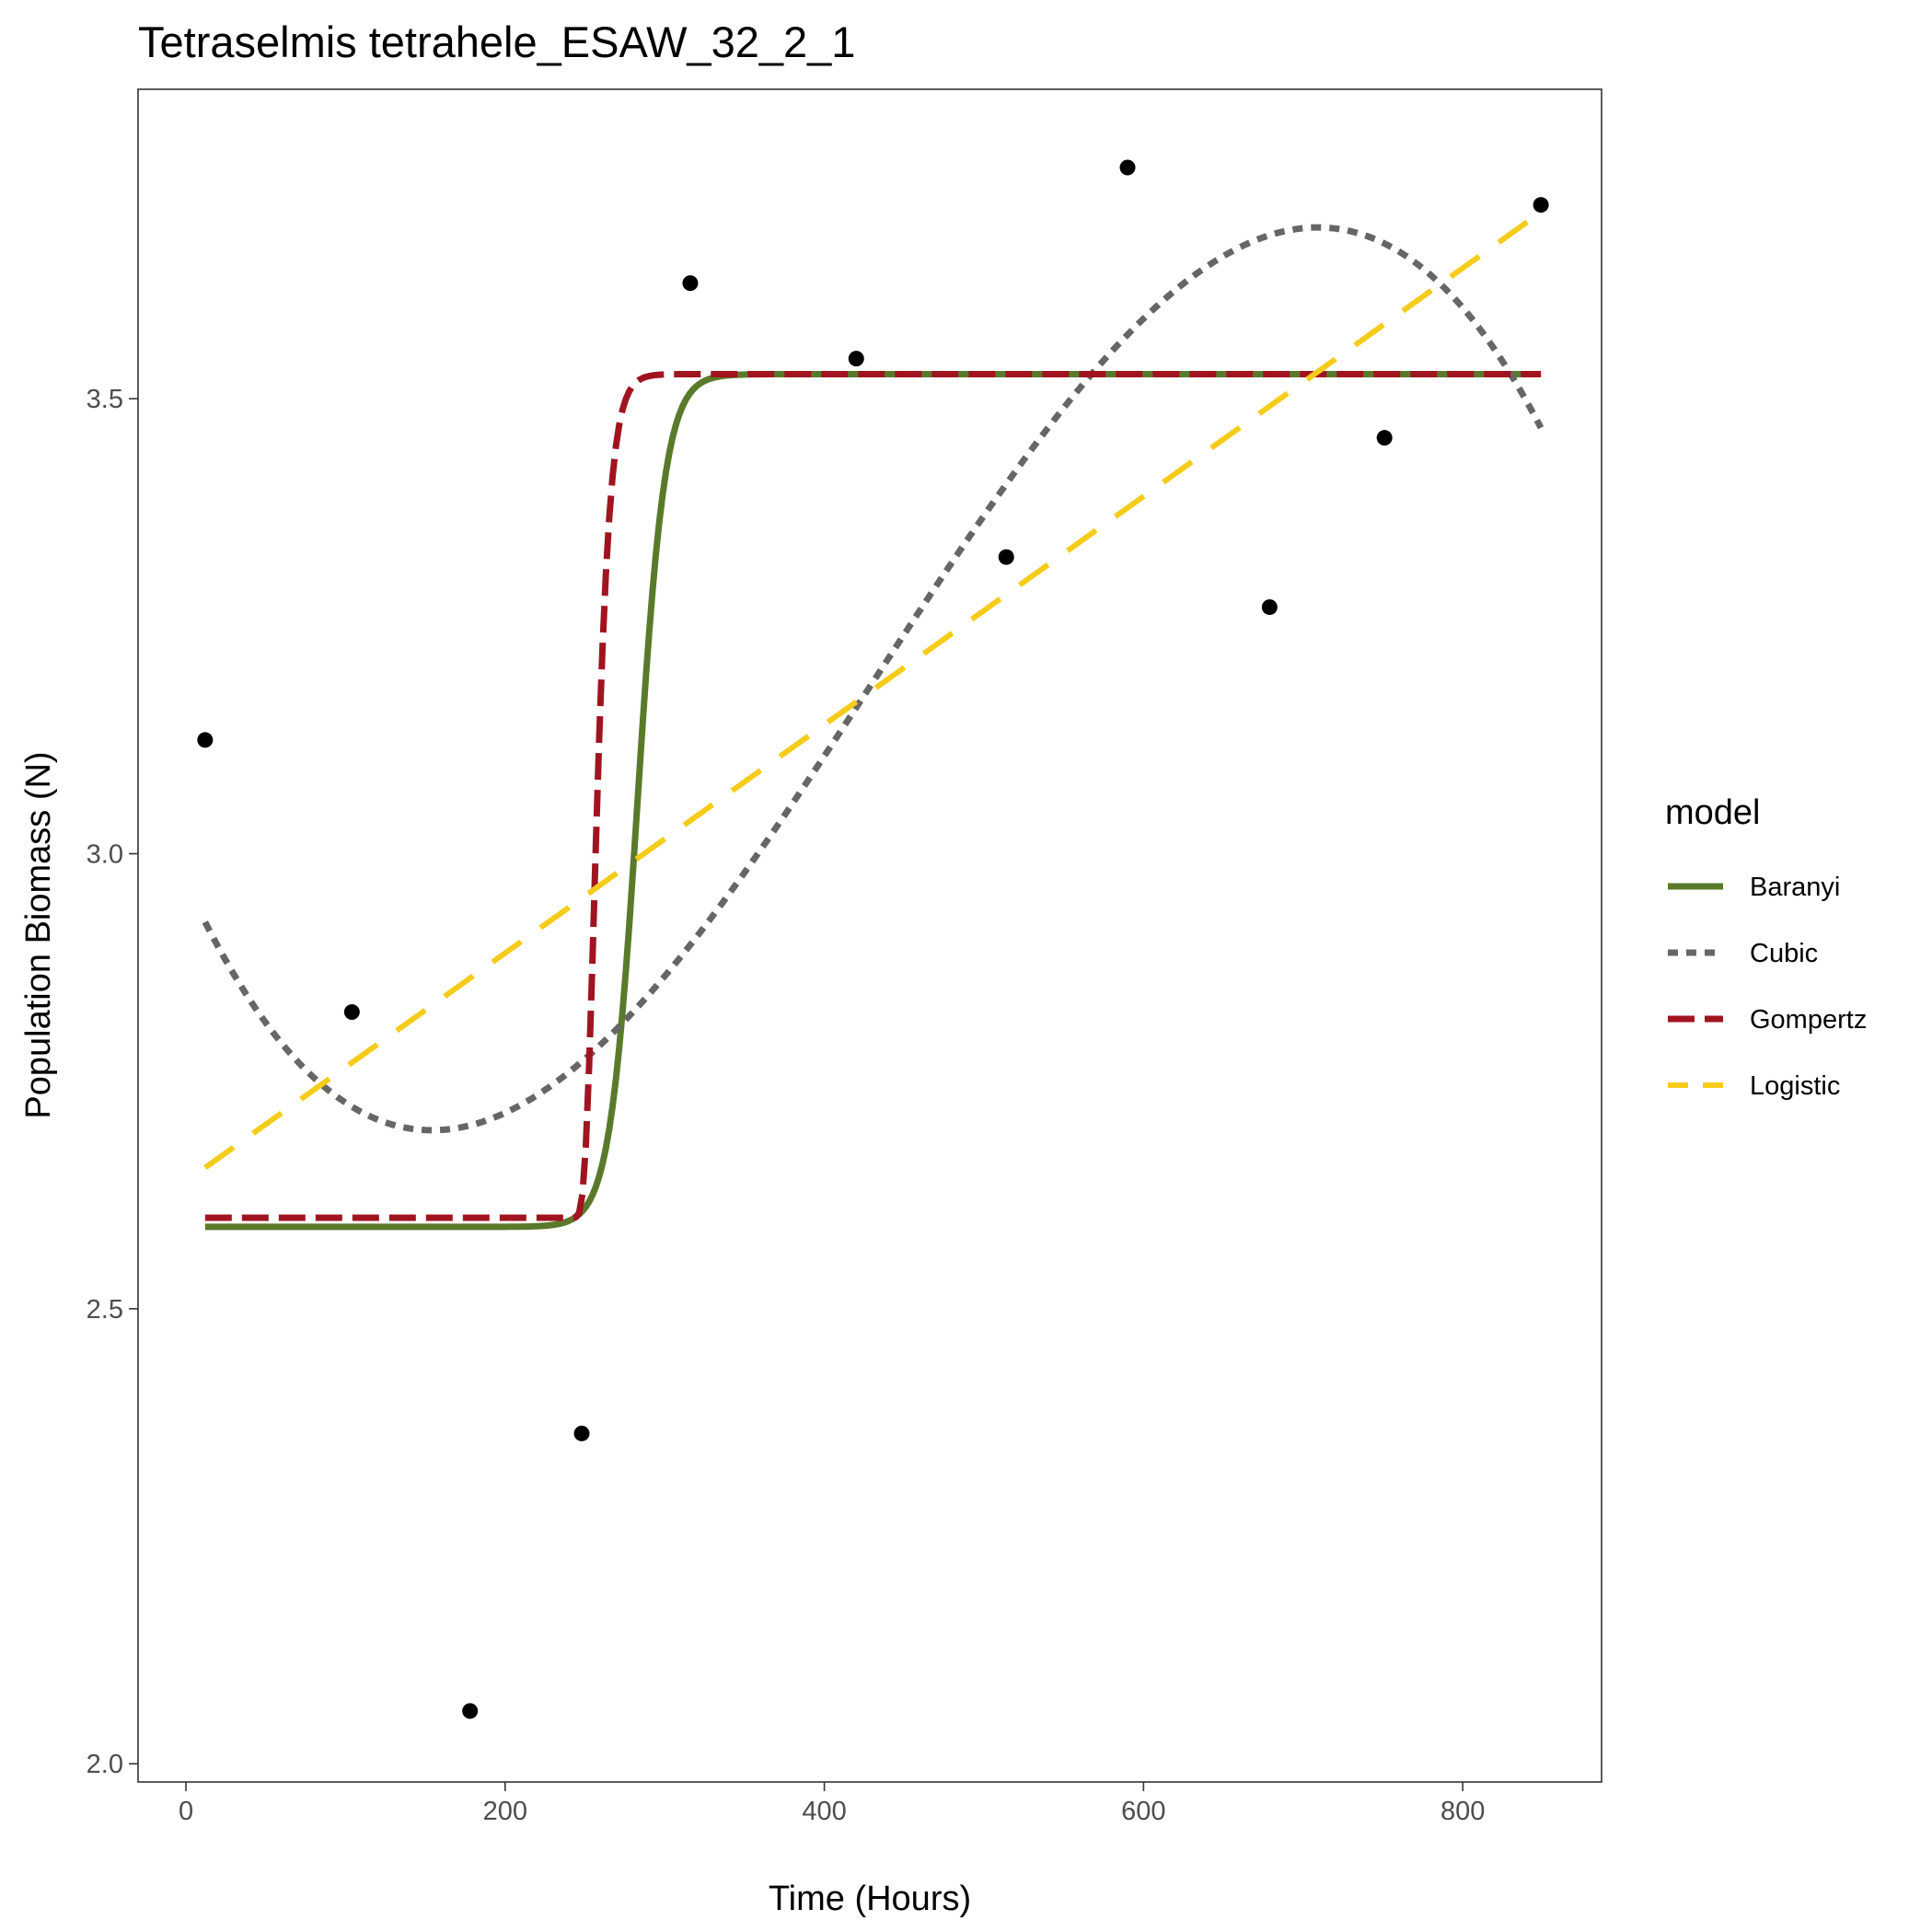 This screenshot has width=1932, height=1932. Describe the element at coordinates (824, 1812) in the screenshot. I see `x-tick-label: 400` at that location.